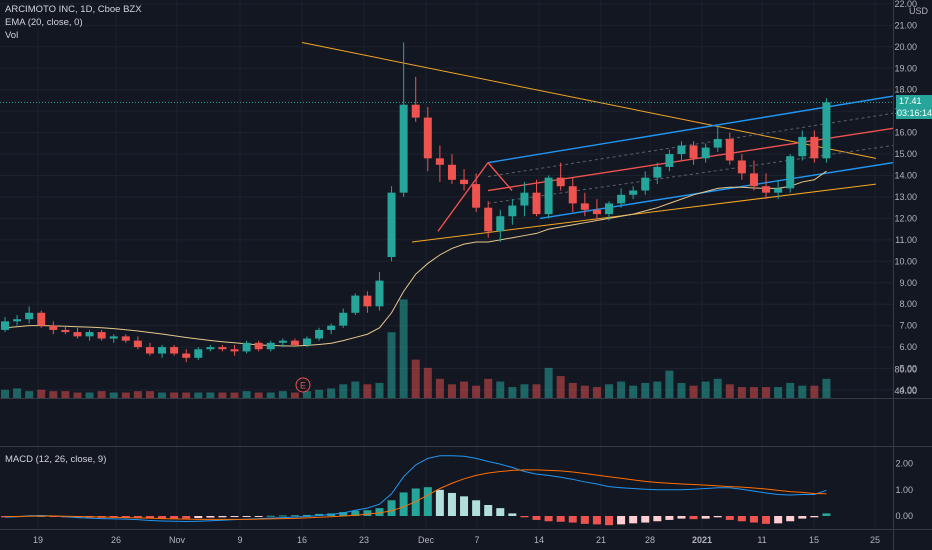 The height and width of the screenshot is (550, 932). What do you see at coordinates (908, 347) in the screenshot?
I see `price-axis-label: 6.00` at bounding box center [908, 347].